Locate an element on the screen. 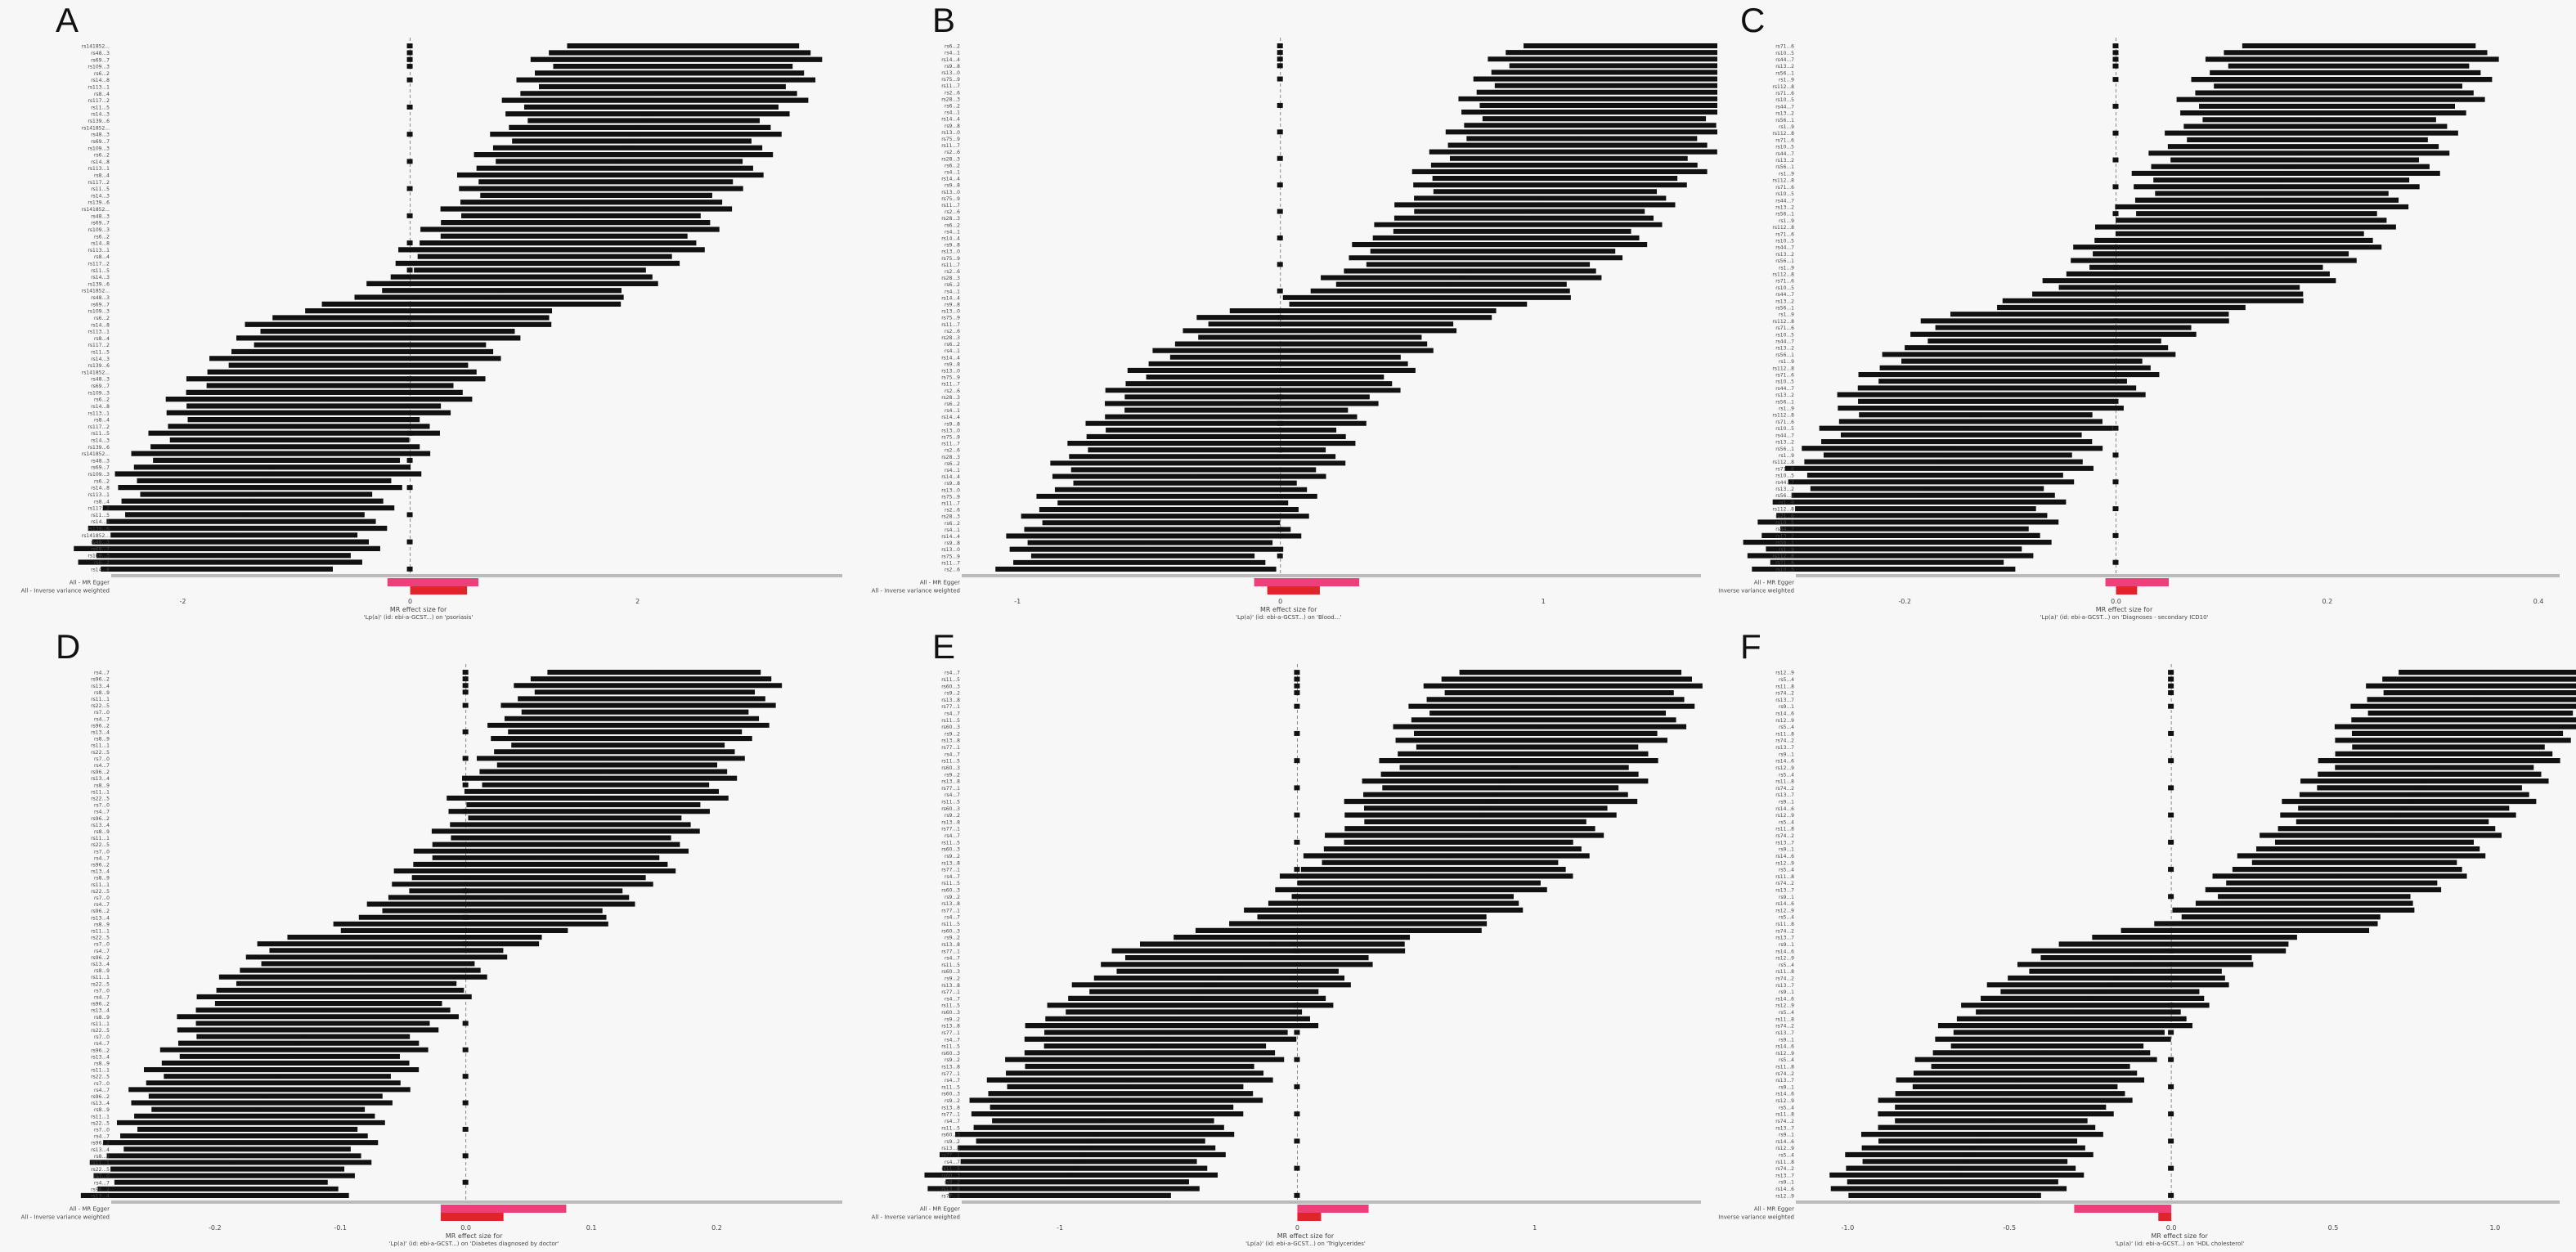 The width and height of the screenshot is (2576, 1252). snp-label: rs9...8 is located at coordinates (953, 186).